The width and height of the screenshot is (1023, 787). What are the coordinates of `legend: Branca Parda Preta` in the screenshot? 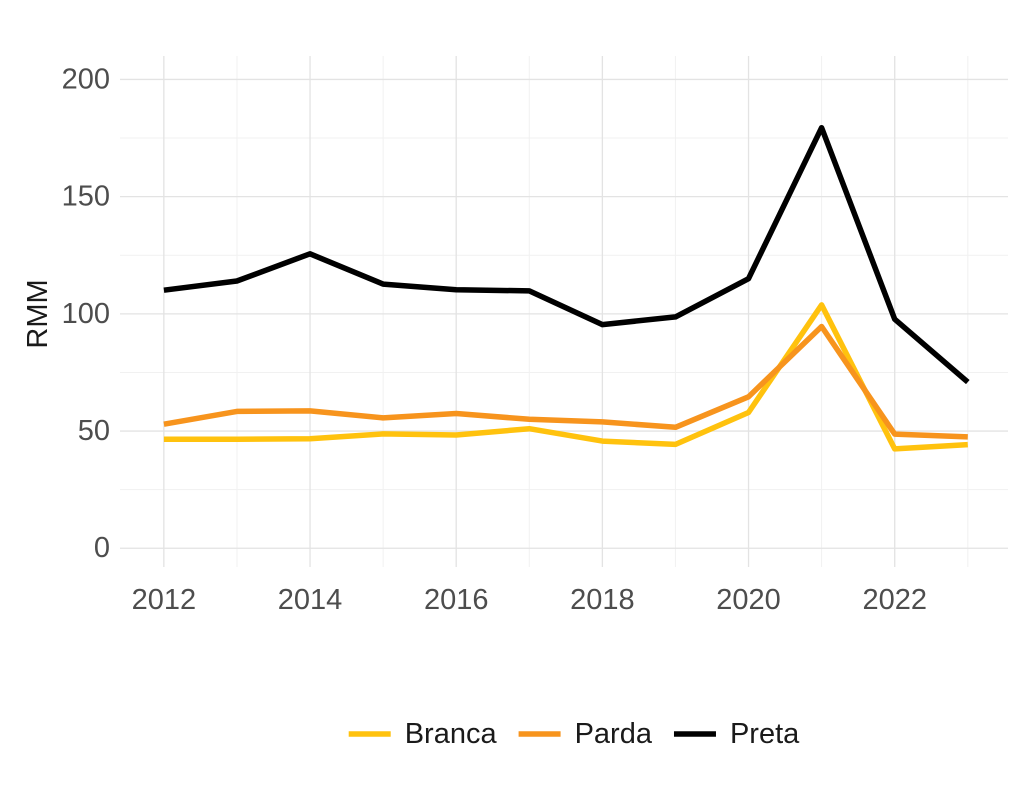 It's located at (574, 734).